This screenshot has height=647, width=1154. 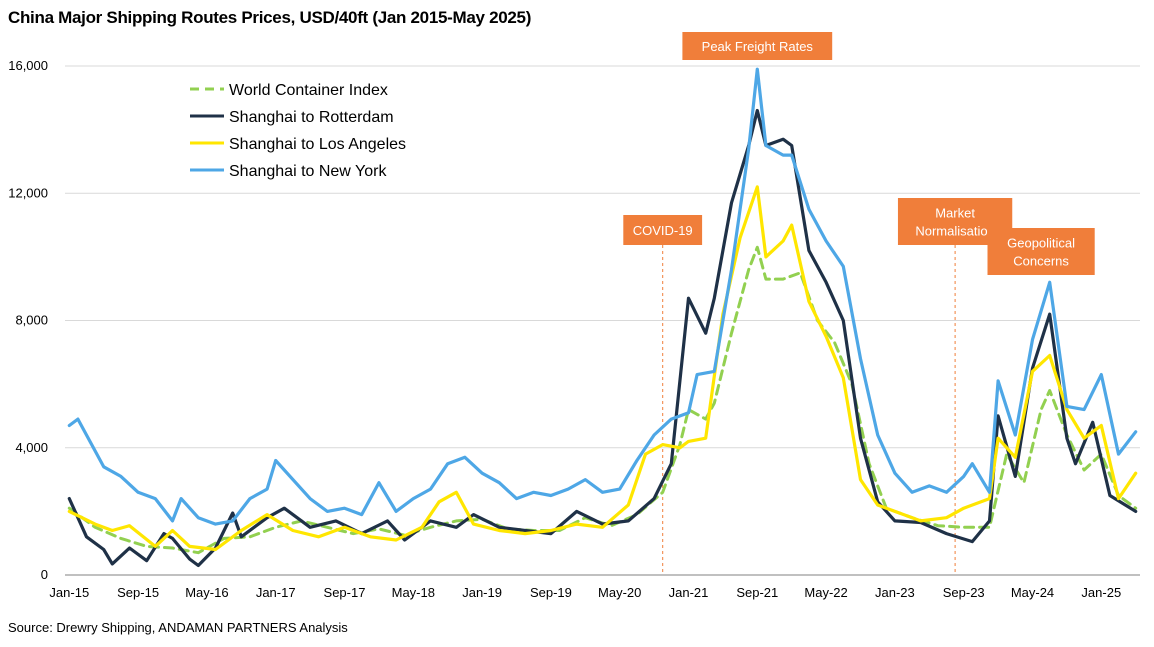 I want to click on x-tick-label: May-18, so click(x=413, y=592).